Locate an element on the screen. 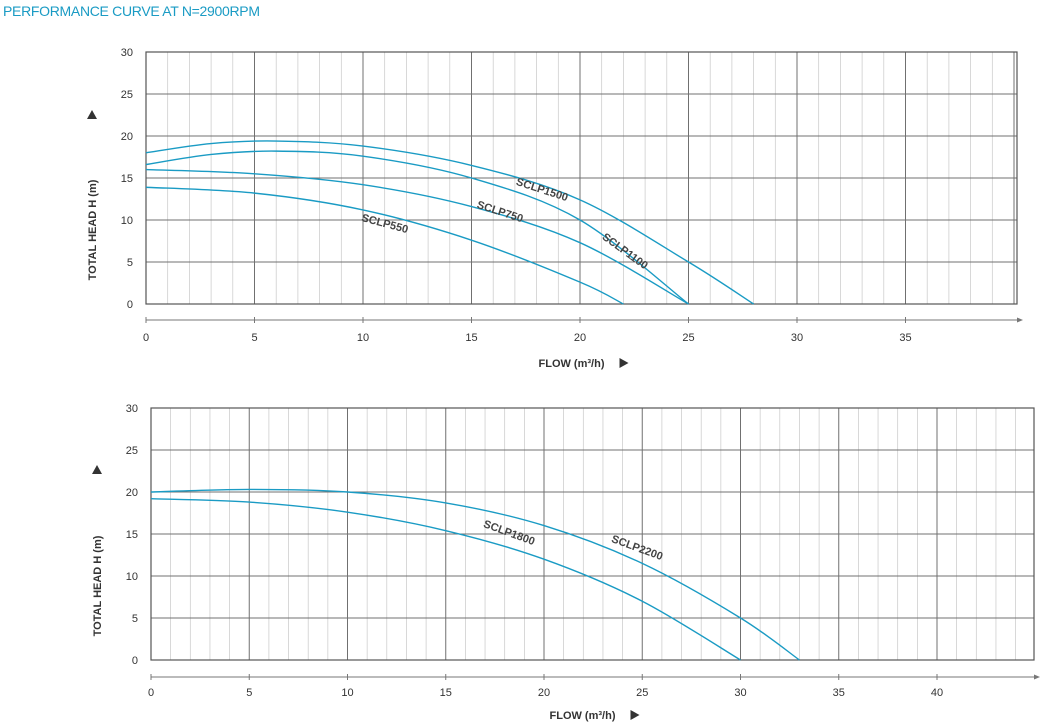 Image resolution: width=1052 pixels, height=726 pixels. page-title: PERFORMANCE CURVE AT N=2900RPM is located at coordinates (131, 11).